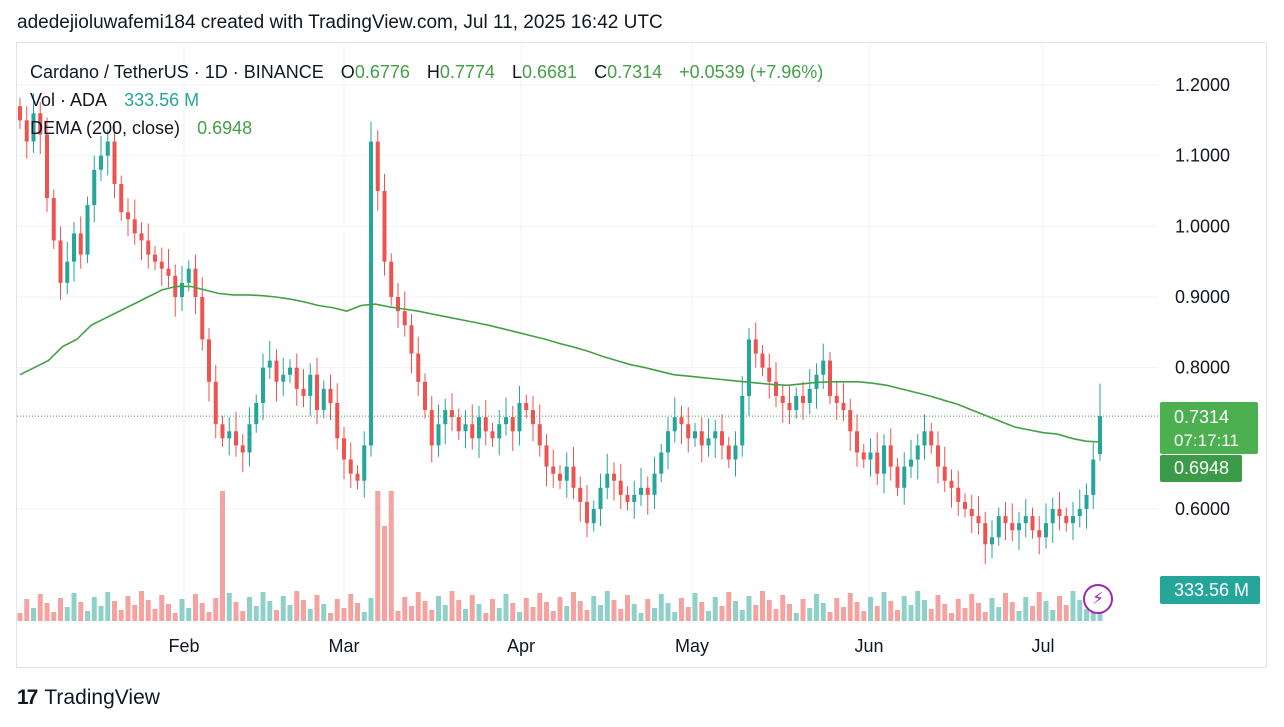 This screenshot has width=1284, height=727. I want to click on close-price-tag: 0.7314 07:17:11, so click(1209, 428).